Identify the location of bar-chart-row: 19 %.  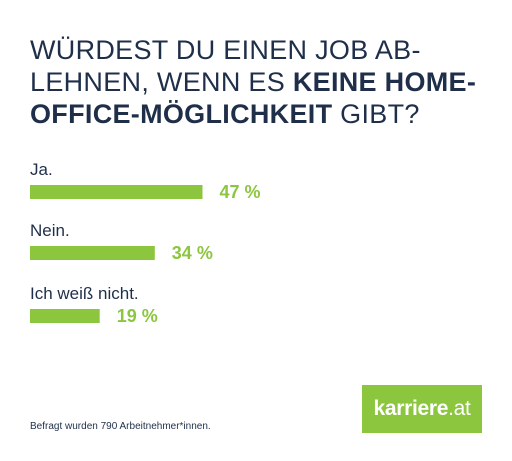
(94, 316).